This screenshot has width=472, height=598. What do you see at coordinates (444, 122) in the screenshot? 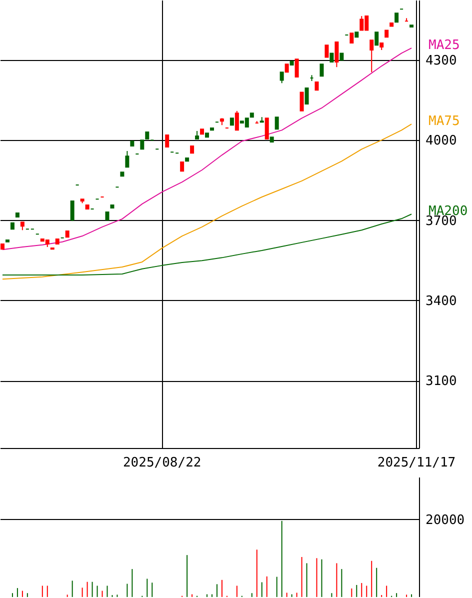
I see `series-label: MA75` at bounding box center [444, 122].